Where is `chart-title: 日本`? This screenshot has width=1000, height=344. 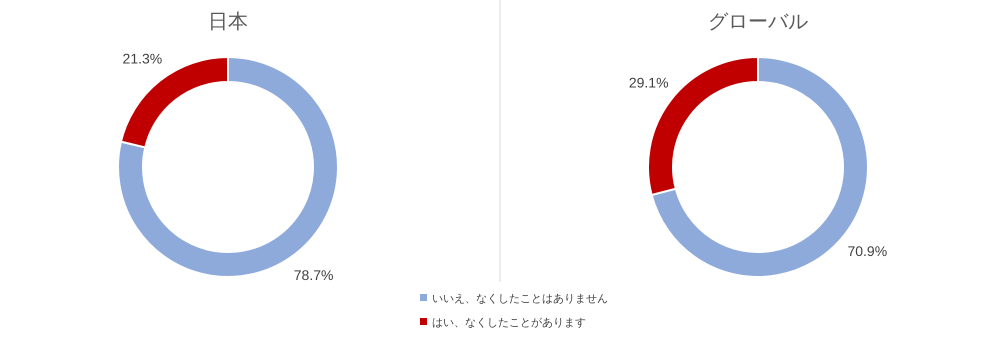
chart-title: 日本 is located at coordinates (228, 22).